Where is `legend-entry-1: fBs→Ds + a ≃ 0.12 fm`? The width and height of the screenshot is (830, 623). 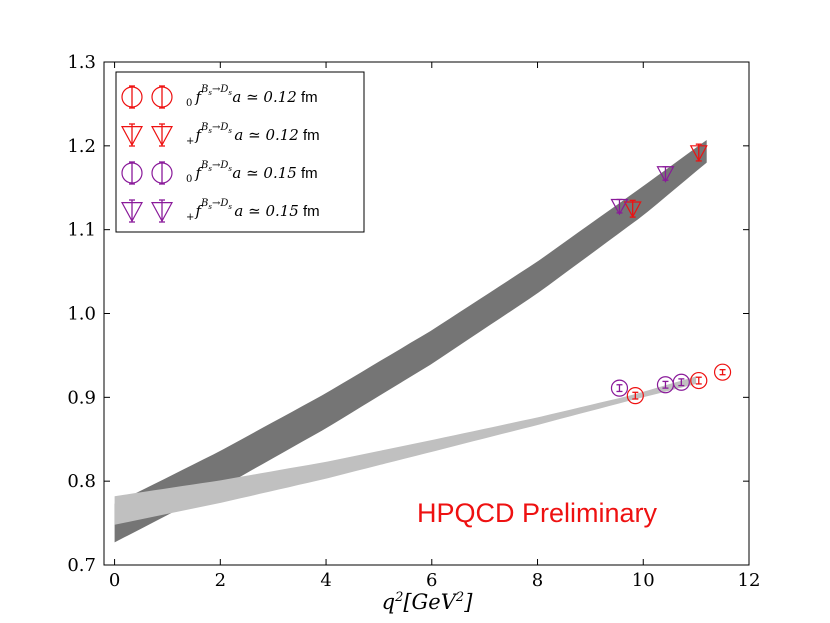
legend-entry-1: fBs→Ds + a ≃ 0.12 fm is located at coordinates (220, 134).